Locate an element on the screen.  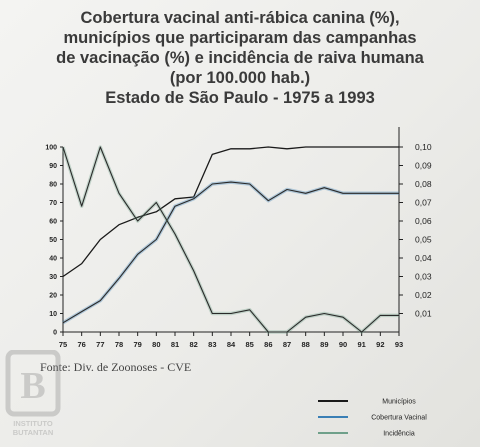
y-right-tick-label: 0,10 is located at coordinates (423, 147).